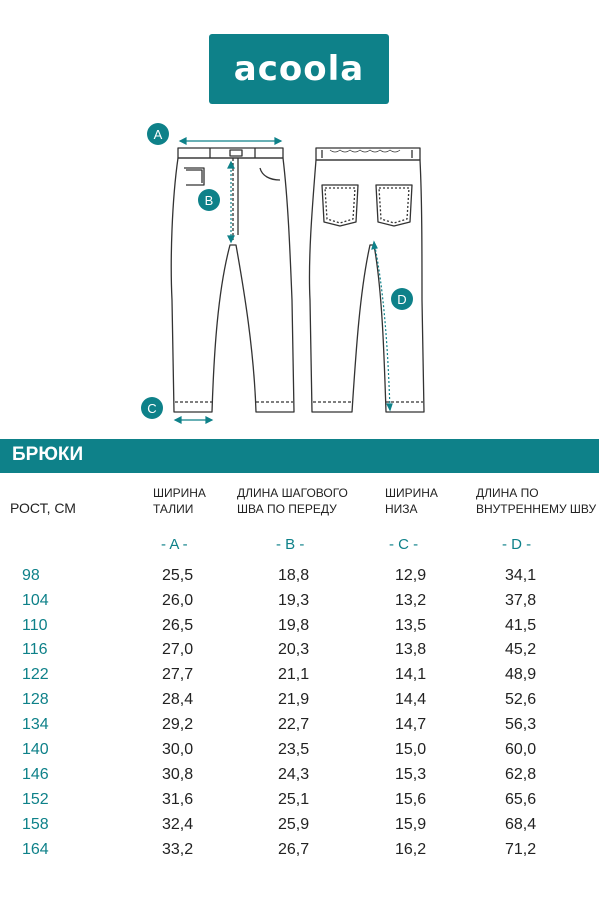  I want to click on svg-text: C, so click(151, 408).